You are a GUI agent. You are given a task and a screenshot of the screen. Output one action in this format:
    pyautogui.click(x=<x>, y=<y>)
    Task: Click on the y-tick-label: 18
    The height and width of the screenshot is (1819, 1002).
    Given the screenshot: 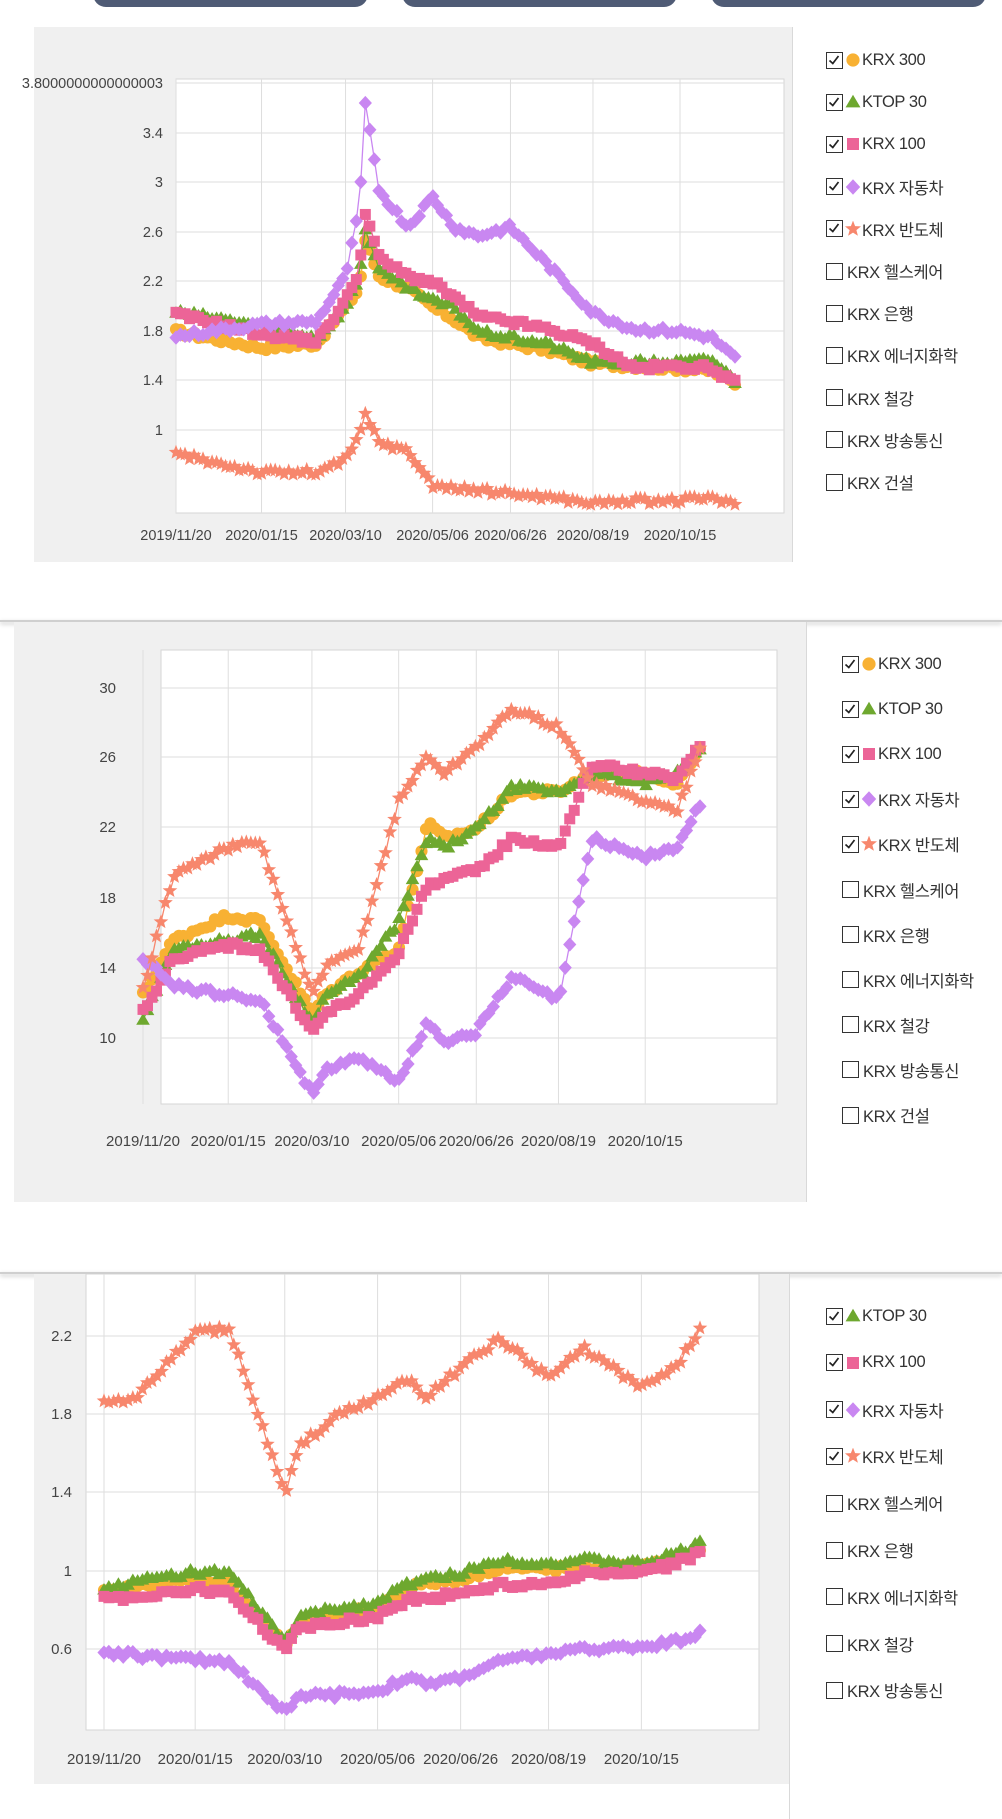 What is the action you would take?
    pyautogui.click(x=107, y=898)
    